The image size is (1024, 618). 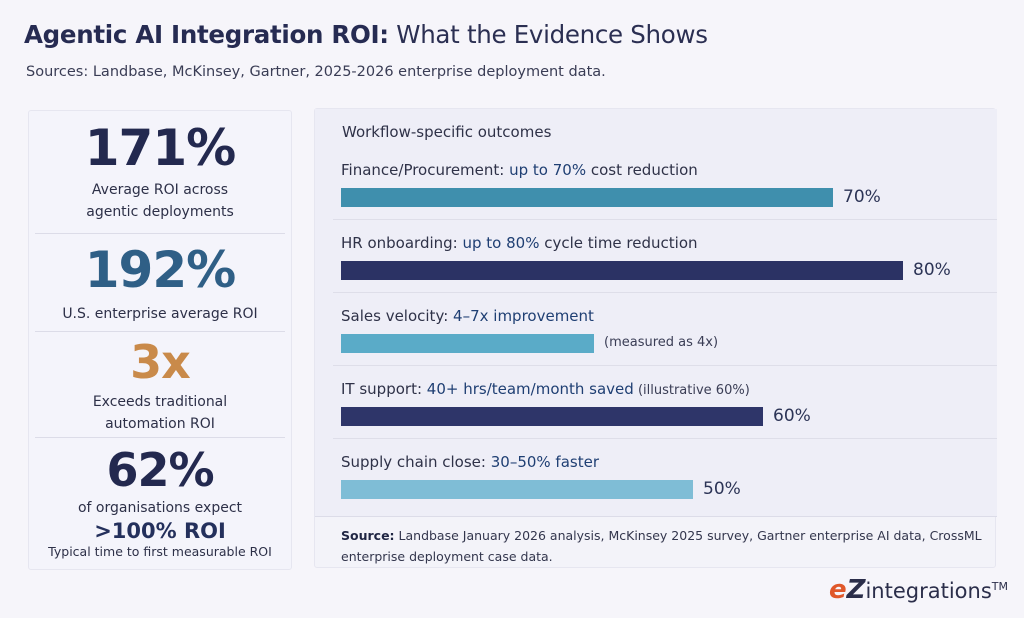 What do you see at coordinates (470, 462) in the screenshot?
I see `bar-label: Supply chain close: 30–50% faster` at bounding box center [470, 462].